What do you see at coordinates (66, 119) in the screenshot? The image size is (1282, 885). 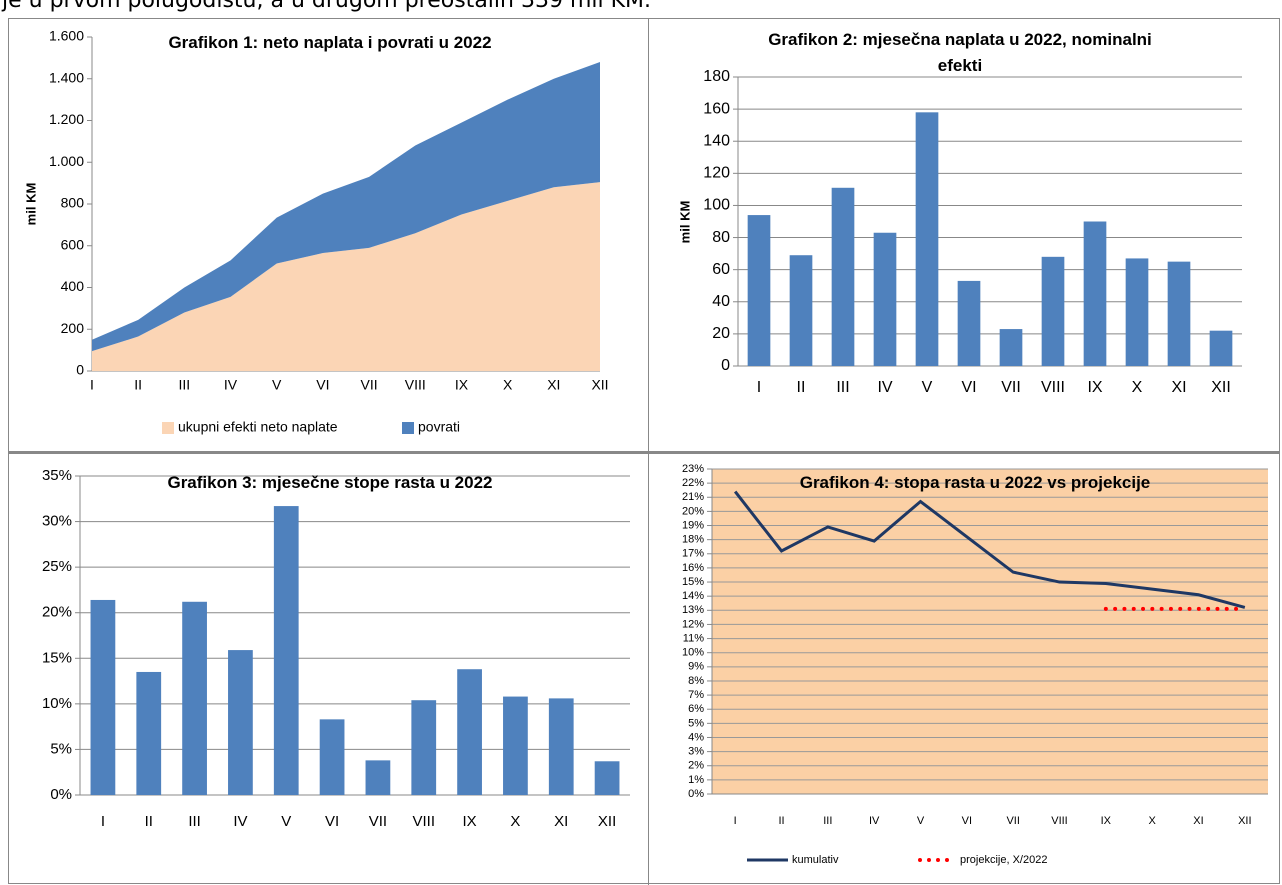 I see `y-tick-label: 1.200` at bounding box center [66, 119].